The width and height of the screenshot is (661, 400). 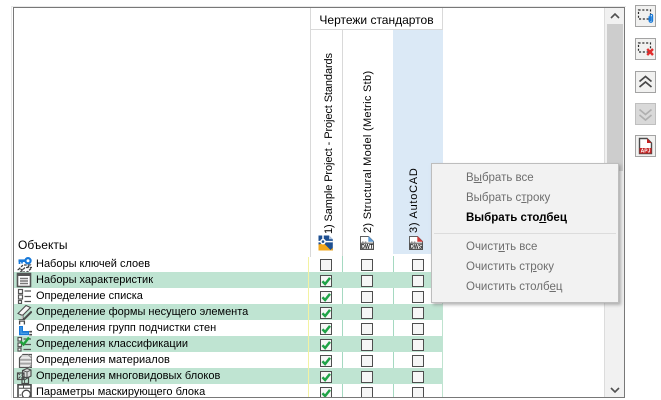 I want to click on svg-text: DWS, so click(x=416, y=247).